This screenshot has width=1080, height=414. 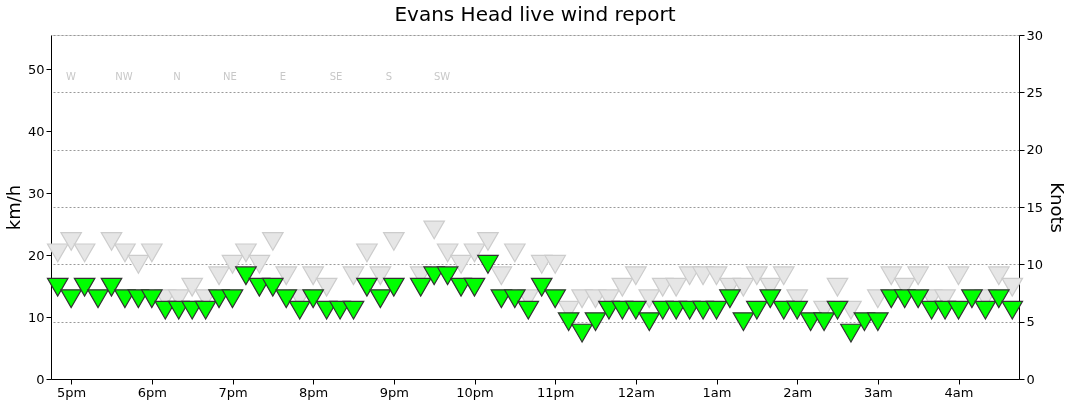 I want to click on x-tick-label: 12am, so click(x=636, y=392).